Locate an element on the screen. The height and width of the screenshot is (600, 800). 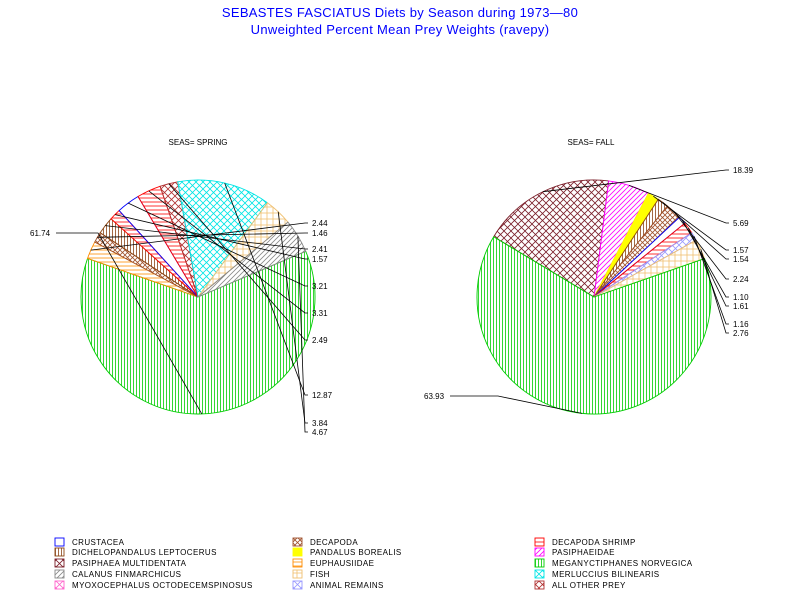
data-label: 1.61 is located at coordinates (741, 306).